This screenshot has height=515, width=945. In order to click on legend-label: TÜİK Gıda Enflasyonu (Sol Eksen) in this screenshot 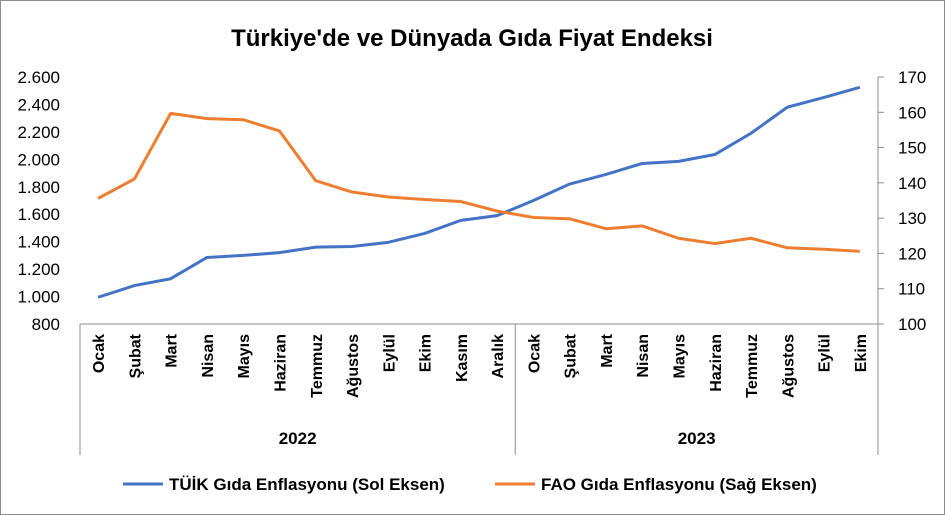, I will do `click(307, 484)`.